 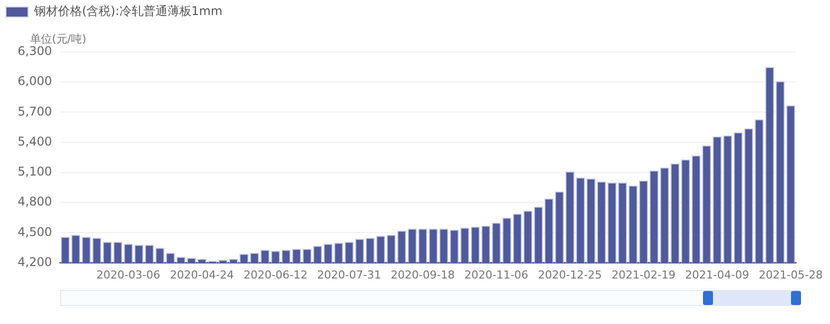 I want to click on legend-label: 钢材价格(含税):冷轧普通薄板1mm, so click(x=127, y=11).